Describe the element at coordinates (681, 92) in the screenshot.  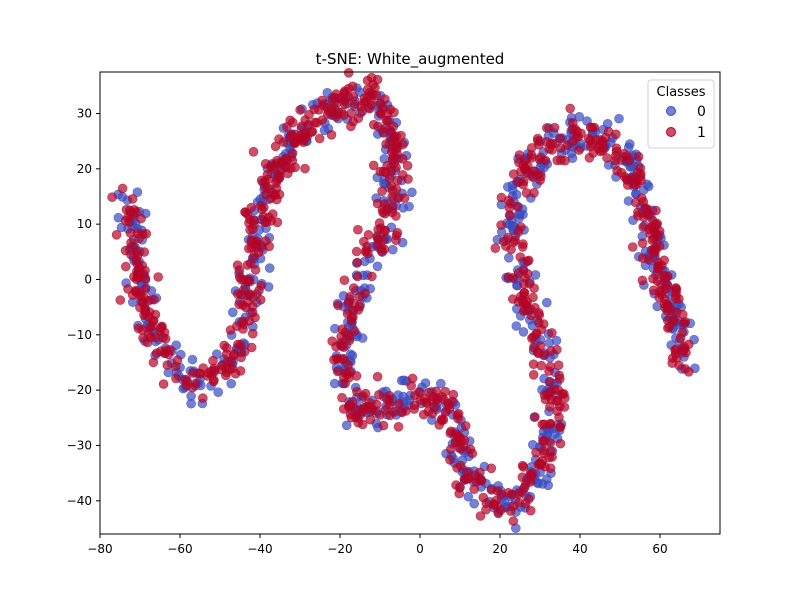
I see `legend-title: Classes` at that location.